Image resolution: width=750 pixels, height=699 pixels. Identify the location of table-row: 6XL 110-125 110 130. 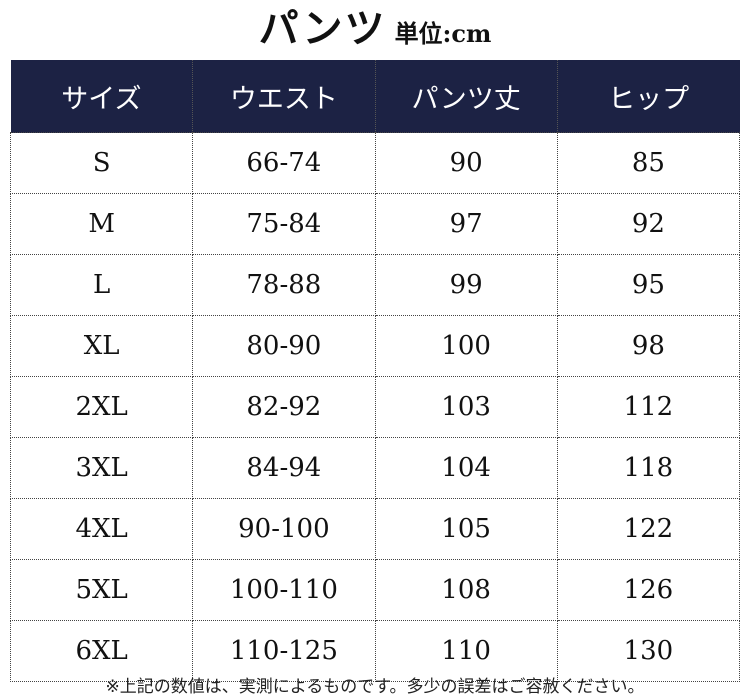
(375, 651).